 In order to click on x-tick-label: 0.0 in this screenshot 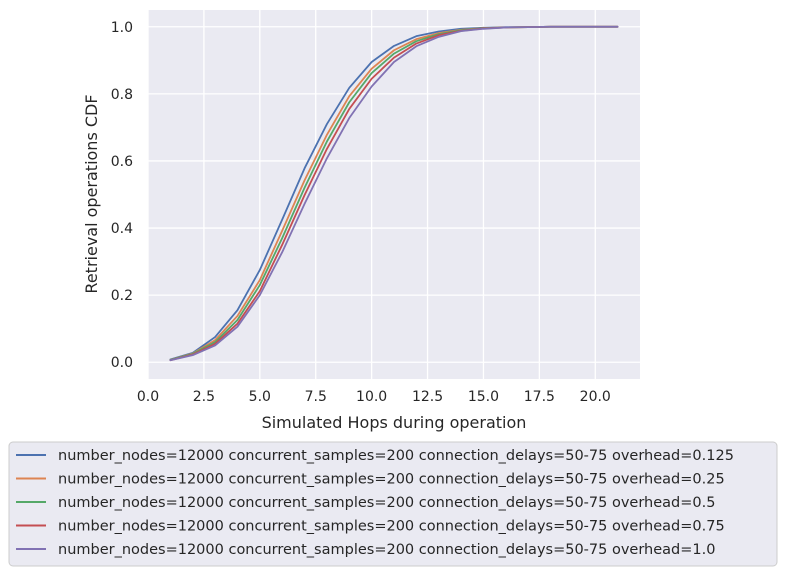, I will do `click(148, 397)`.